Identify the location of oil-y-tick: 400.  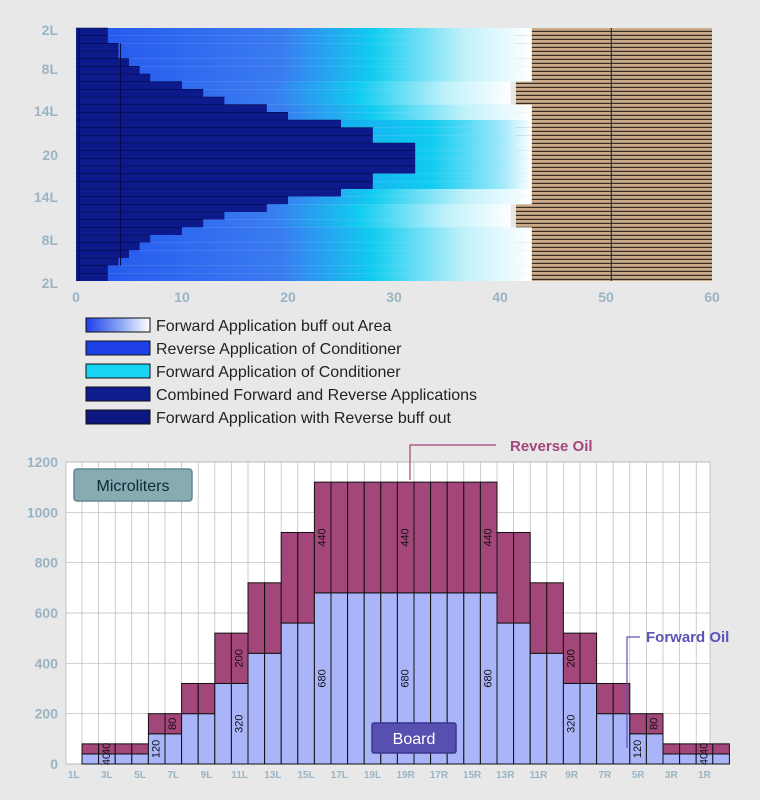
(47, 663).